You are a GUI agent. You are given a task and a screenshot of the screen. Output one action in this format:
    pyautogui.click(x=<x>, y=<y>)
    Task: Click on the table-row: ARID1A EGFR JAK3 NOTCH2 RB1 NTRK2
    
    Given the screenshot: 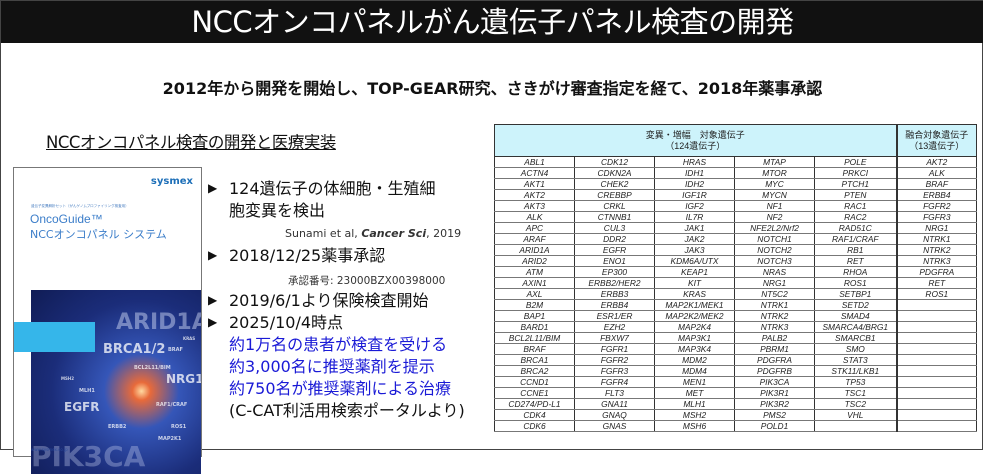 What is the action you would take?
    pyautogui.click(x=736, y=250)
    